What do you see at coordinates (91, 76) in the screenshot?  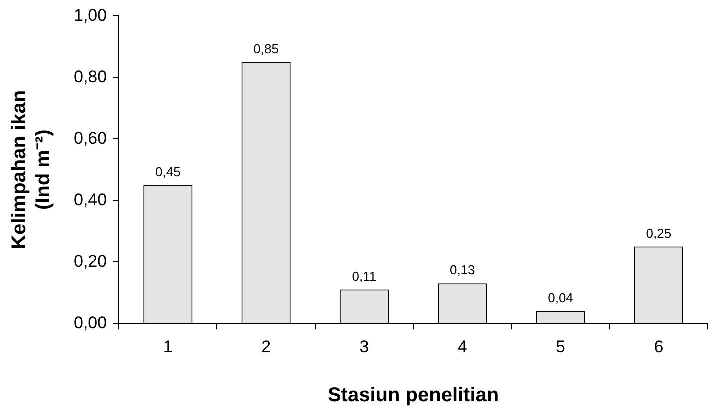 I see `y-tick-label: 0,80` at bounding box center [91, 76].